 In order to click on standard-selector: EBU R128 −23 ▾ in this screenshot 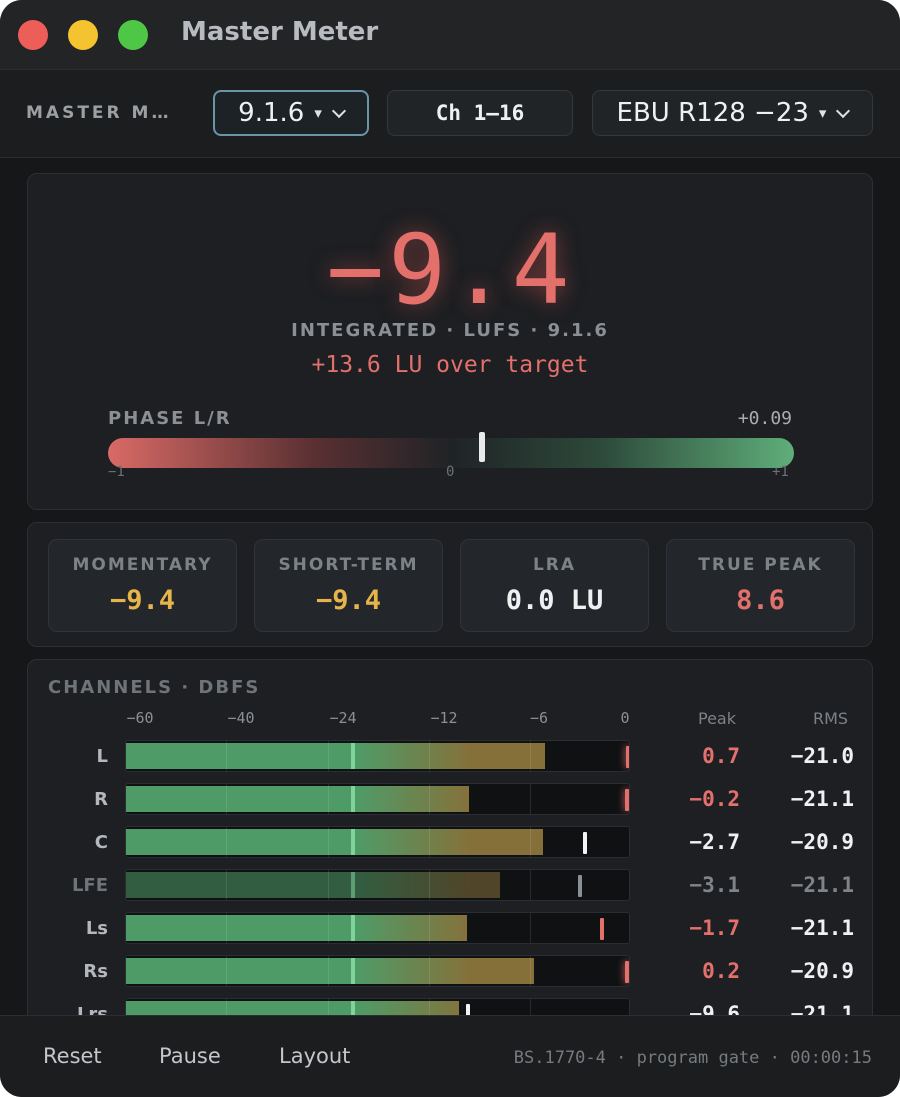, I will do `click(732, 113)`.